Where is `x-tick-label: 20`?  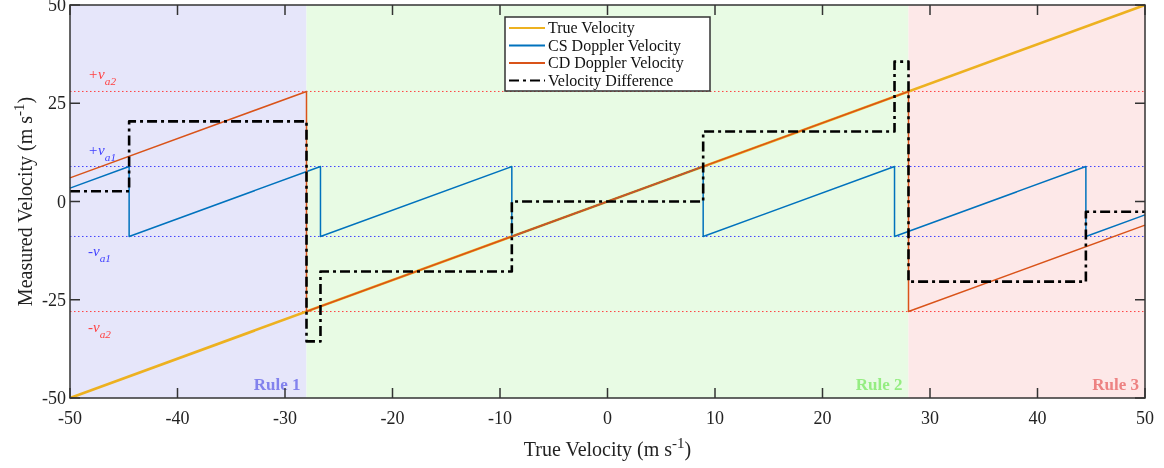 x-tick-label: 20 is located at coordinates (822, 418).